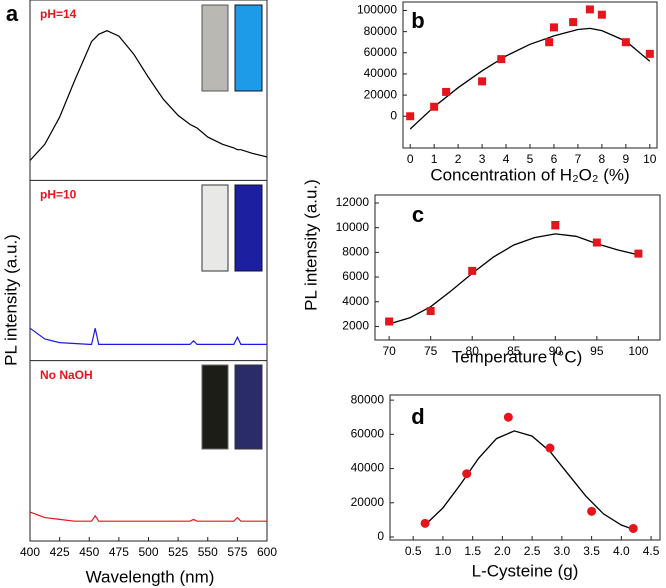 This screenshot has height=588, width=666. What do you see at coordinates (502, 551) in the screenshot?
I see `x-tick-label: 2.0` at bounding box center [502, 551].